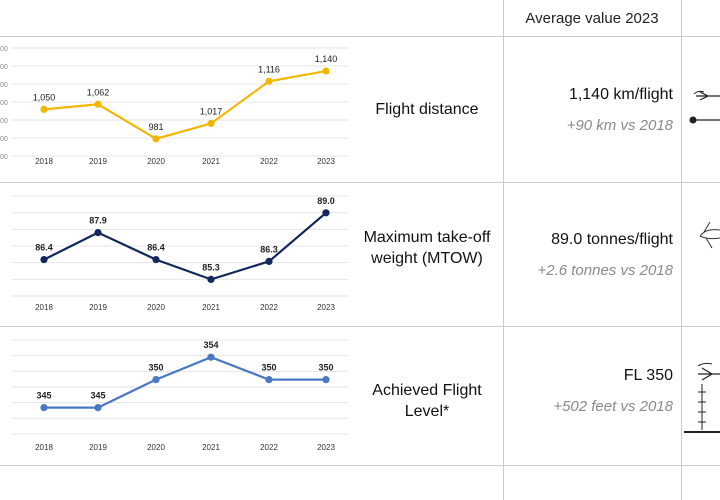 The height and width of the screenshot is (500, 720). I want to click on airplane-altitude-icon, so click(702, 397).